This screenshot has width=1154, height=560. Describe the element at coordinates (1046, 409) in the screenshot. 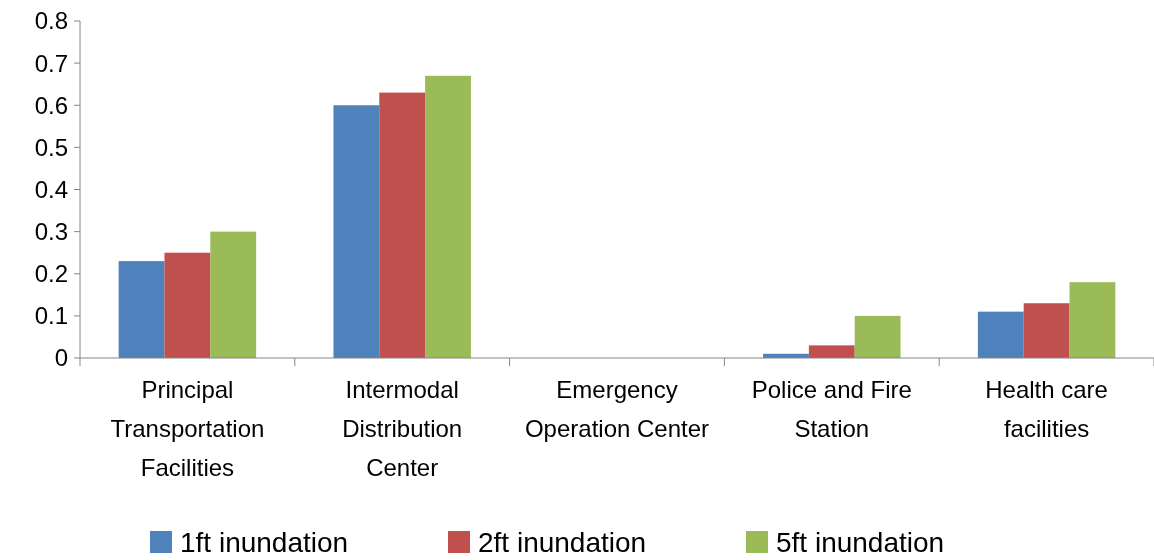

I see `x-tick-label: Health care facilities` at that location.